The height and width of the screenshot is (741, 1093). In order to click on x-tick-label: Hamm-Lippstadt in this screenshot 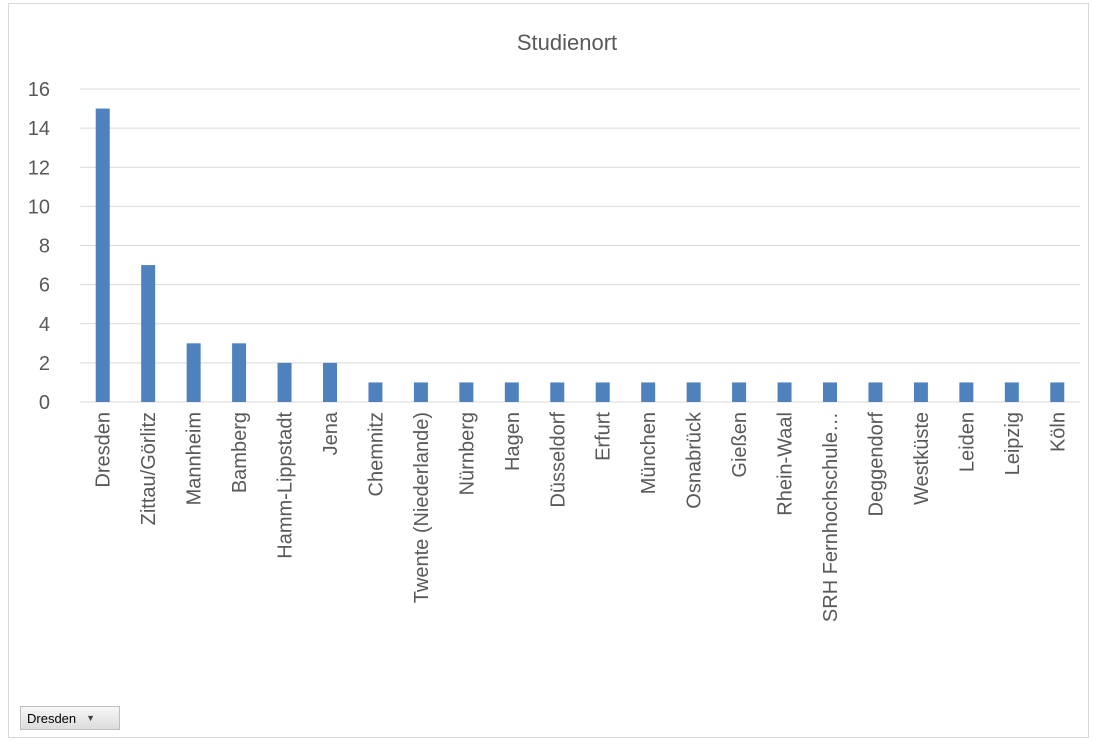, I will do `click(286, 485)`.